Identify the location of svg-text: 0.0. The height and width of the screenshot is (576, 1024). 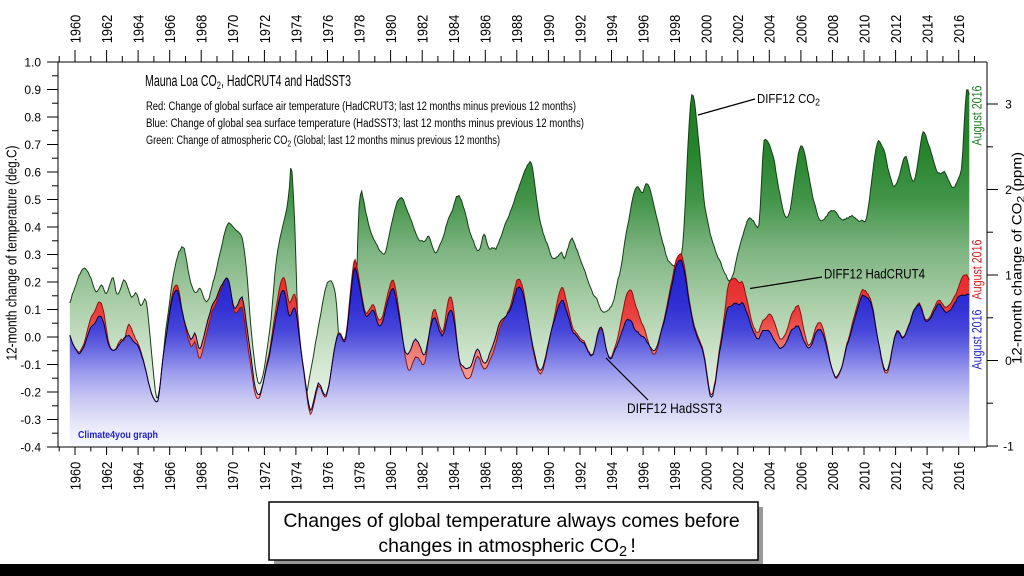
(32, 337).